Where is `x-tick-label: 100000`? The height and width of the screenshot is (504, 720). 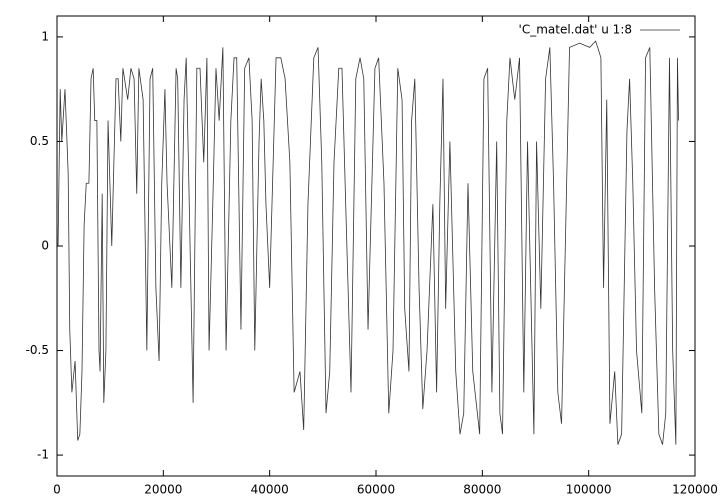 x-tick-label: 100000 is located at coordinates (589, 490).